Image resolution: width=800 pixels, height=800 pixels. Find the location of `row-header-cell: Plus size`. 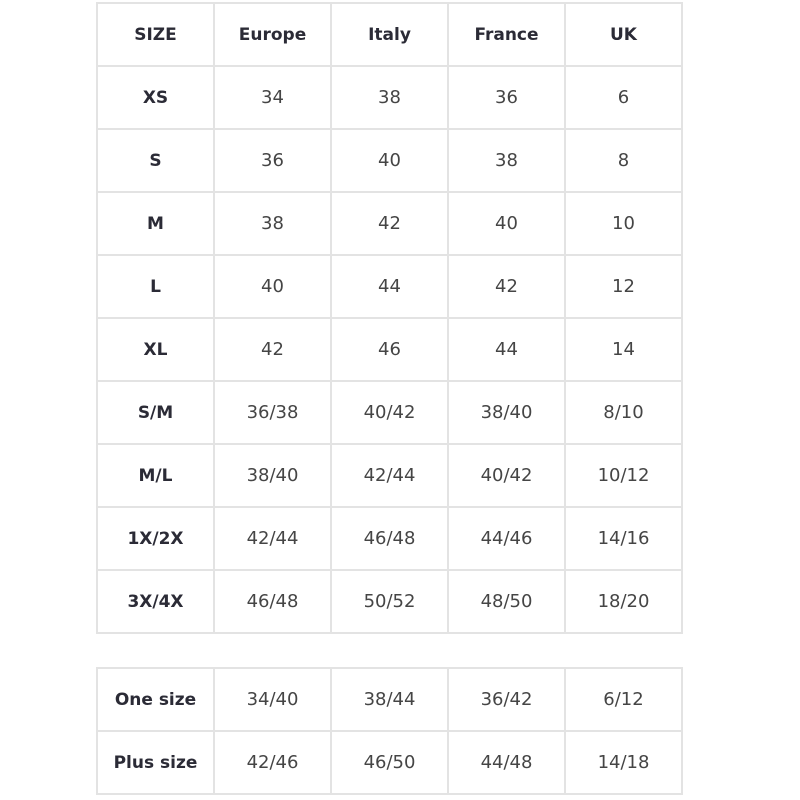

row-header-cell: Plus size is located at coordinates (155, 762).